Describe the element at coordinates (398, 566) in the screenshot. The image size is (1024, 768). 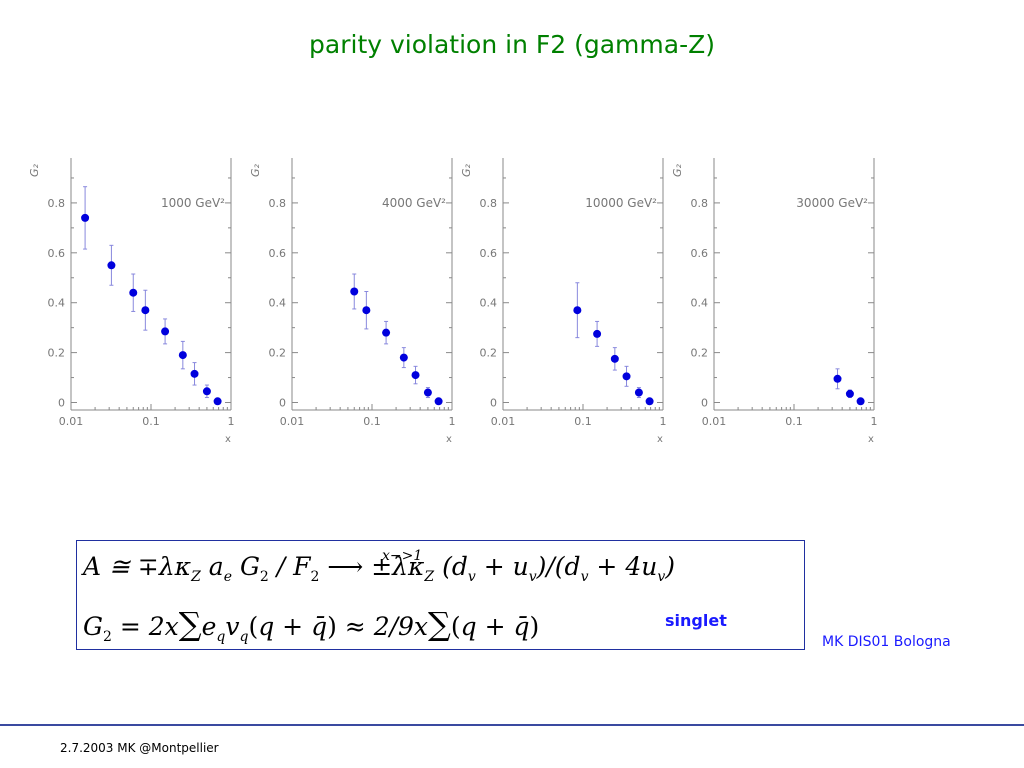
I see `formula-line1-right: ±λκ` at that location.